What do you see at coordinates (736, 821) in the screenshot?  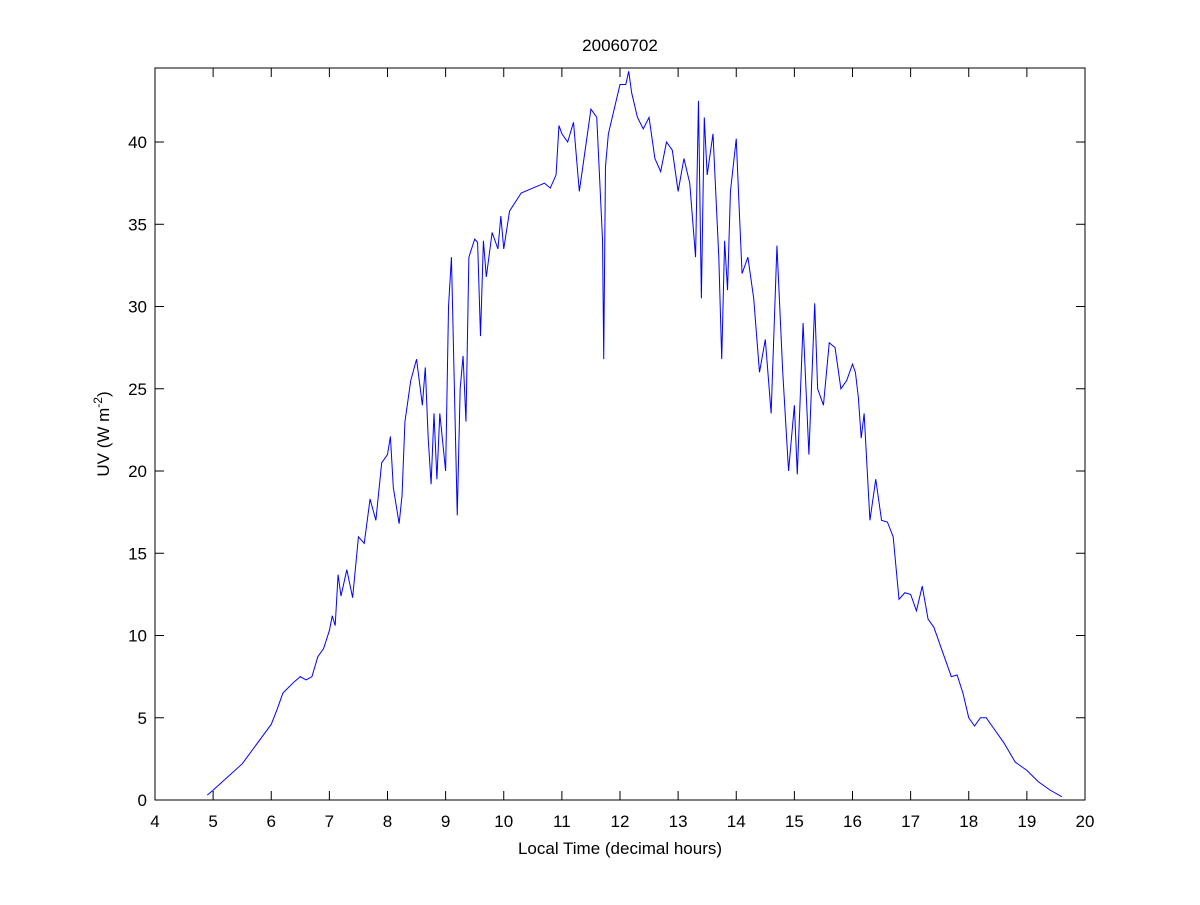 I see `x-tick-label: 14` at bounding box center [736, 821].